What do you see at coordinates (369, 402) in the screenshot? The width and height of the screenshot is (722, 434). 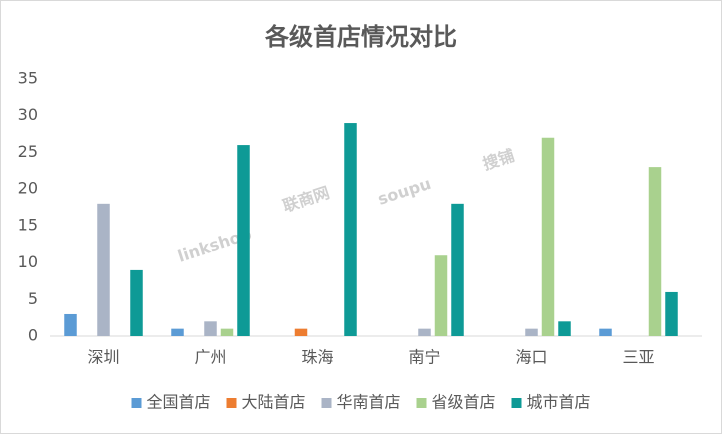 I see `legend-label: 华南首店` at bounding box center [369, 402].